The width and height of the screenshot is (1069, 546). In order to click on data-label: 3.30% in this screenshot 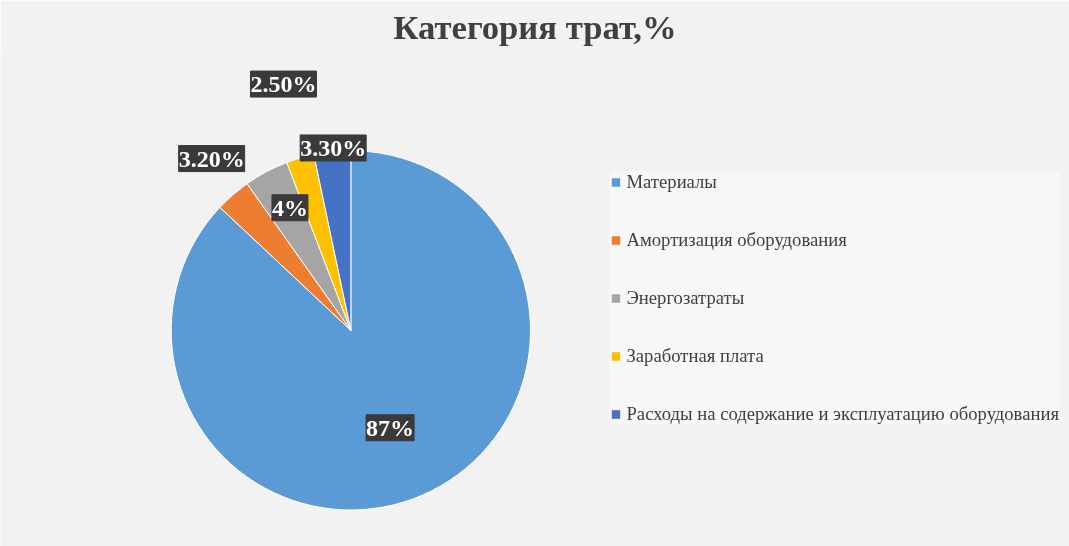, I will do `click(333, 147)`.